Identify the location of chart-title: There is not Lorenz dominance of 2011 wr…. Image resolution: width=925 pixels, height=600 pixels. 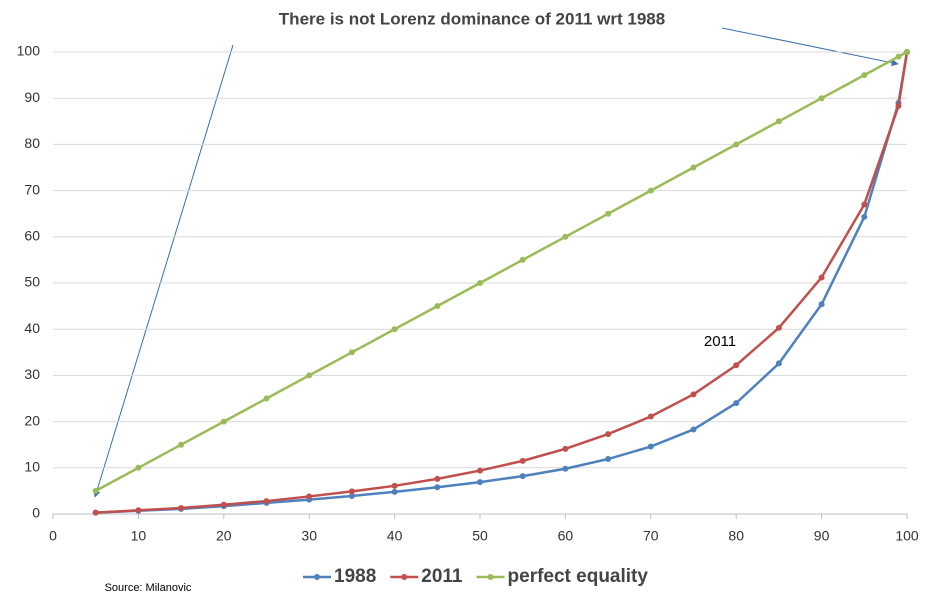
(472, 18).